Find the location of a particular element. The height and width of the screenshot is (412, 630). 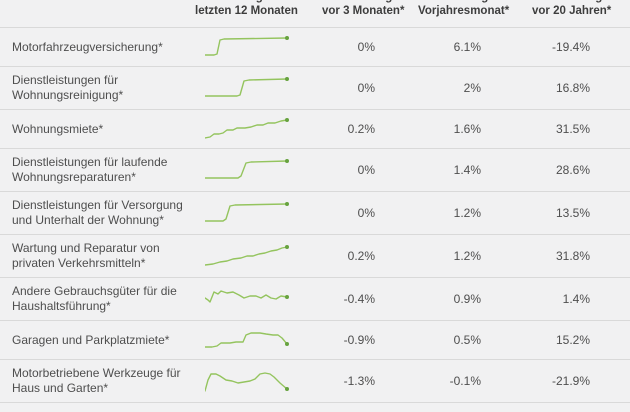

header-product-group: Produktgruppe is located at coordinates (96, 2).